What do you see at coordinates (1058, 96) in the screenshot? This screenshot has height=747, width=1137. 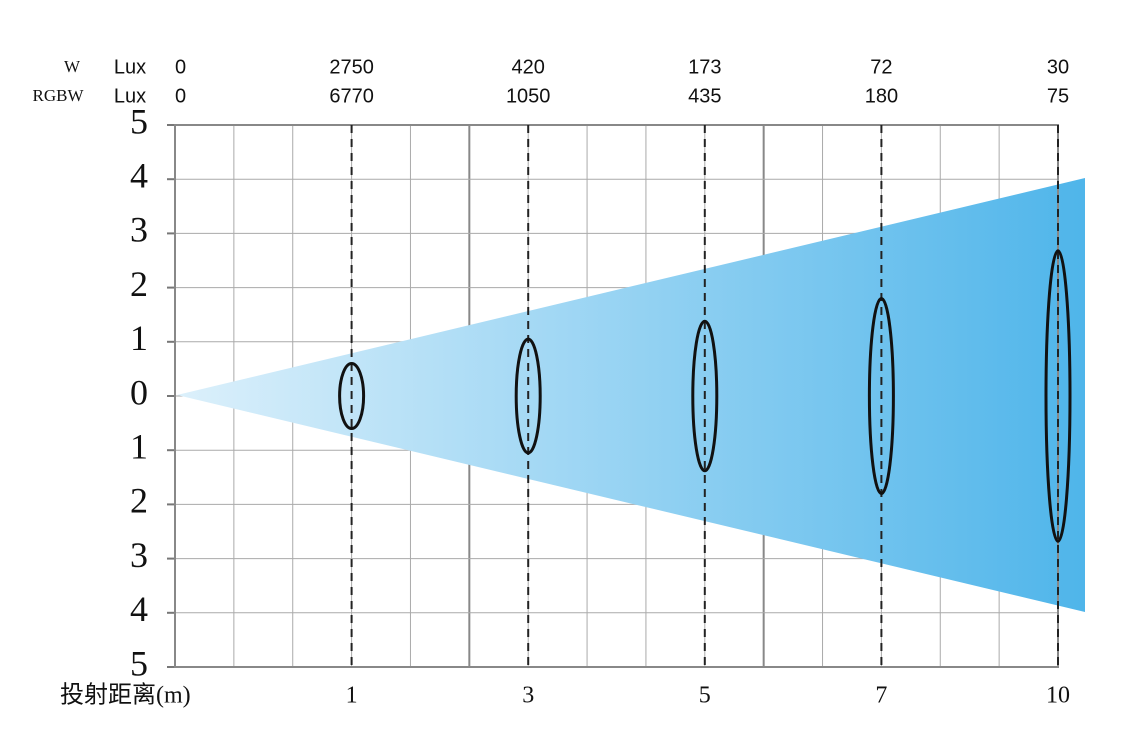 I see `lux-value: 75` at bounding box center [1058, 96].